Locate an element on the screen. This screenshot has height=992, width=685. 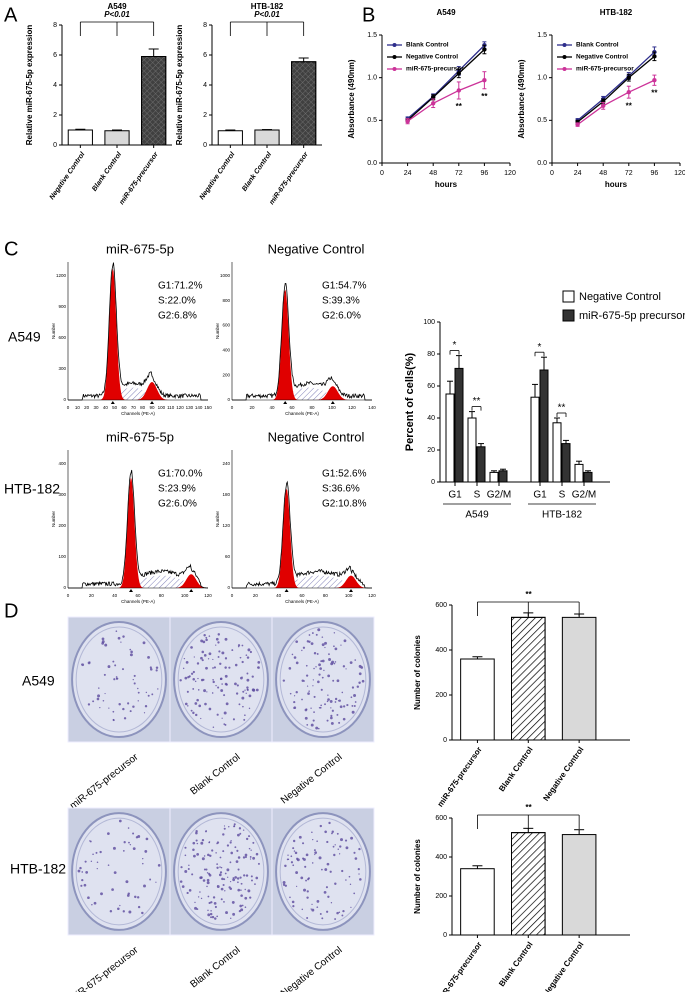
legend-label: miR-675-precursor is located at coordinates (605, 69).